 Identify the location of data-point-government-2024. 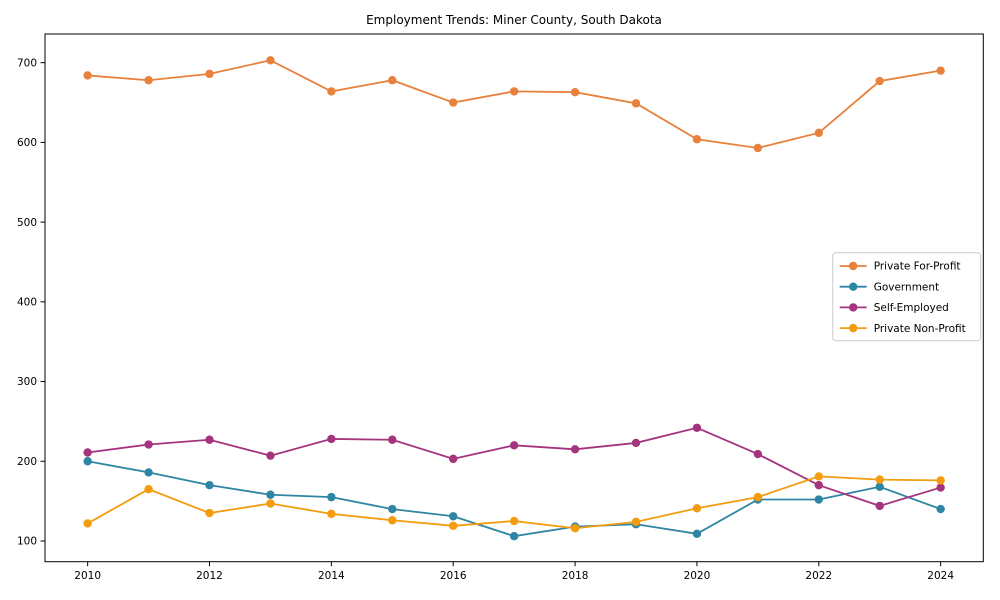
(940, 509).